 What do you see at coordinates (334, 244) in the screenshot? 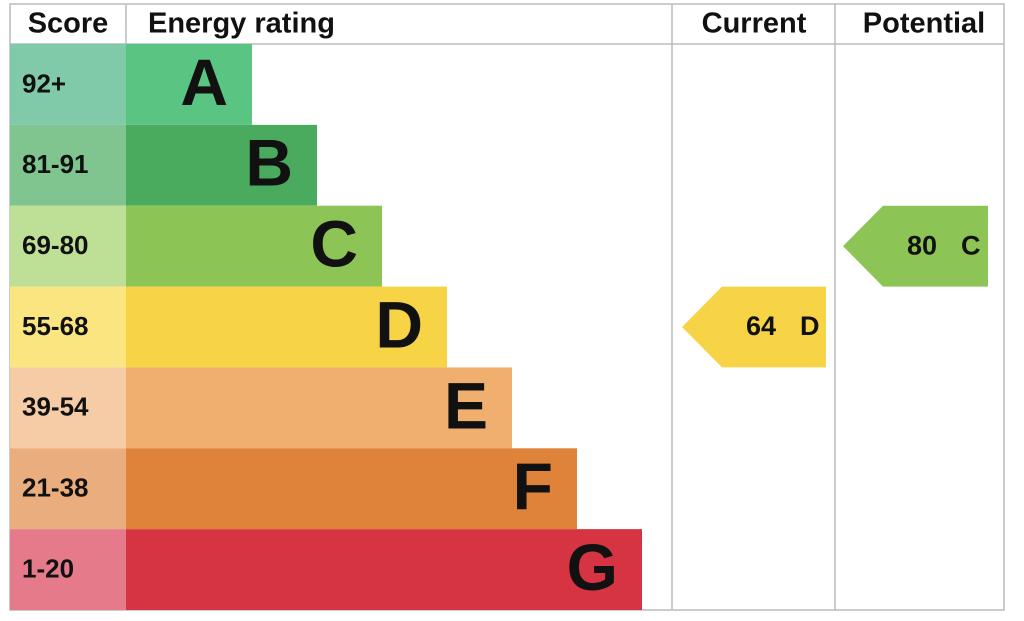
I see `rating-letter: C` at bounding box center [334, 244].